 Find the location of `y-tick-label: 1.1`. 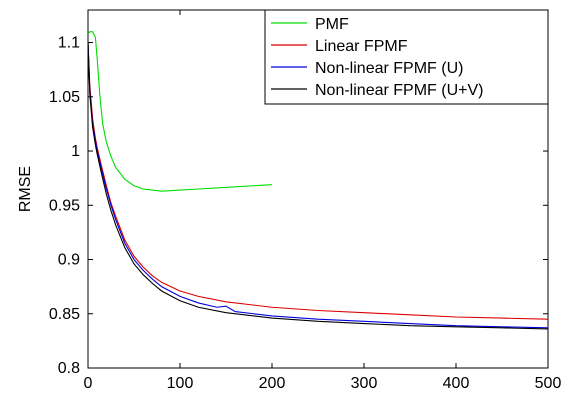

y-tick-label: 1.1 is located at coordinates (69, 43).